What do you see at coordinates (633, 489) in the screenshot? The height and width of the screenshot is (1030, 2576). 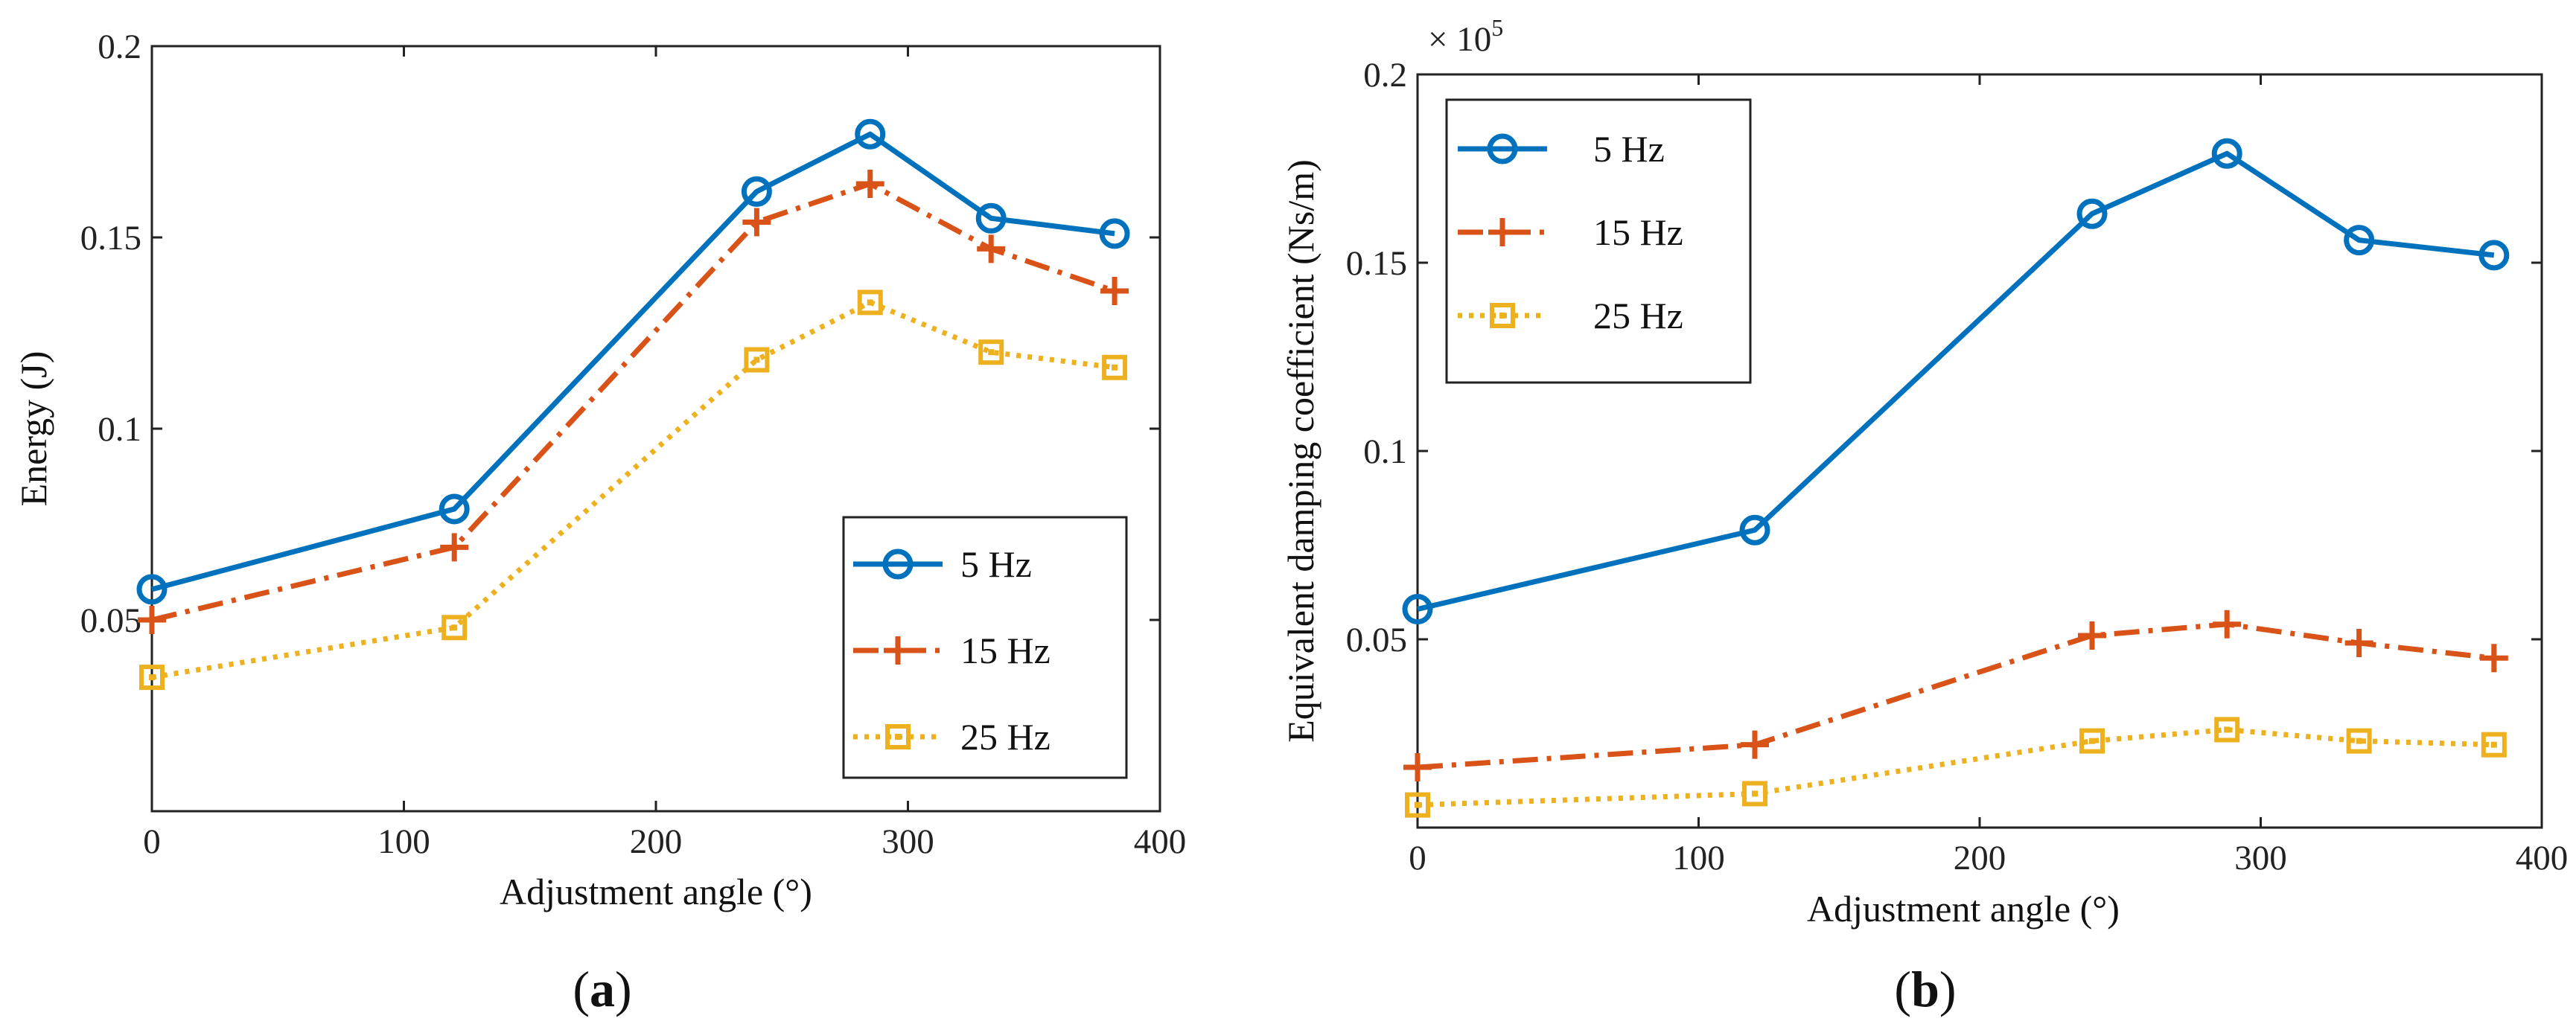 I see `panel-a-series-line` at bounding box center [633, 489].